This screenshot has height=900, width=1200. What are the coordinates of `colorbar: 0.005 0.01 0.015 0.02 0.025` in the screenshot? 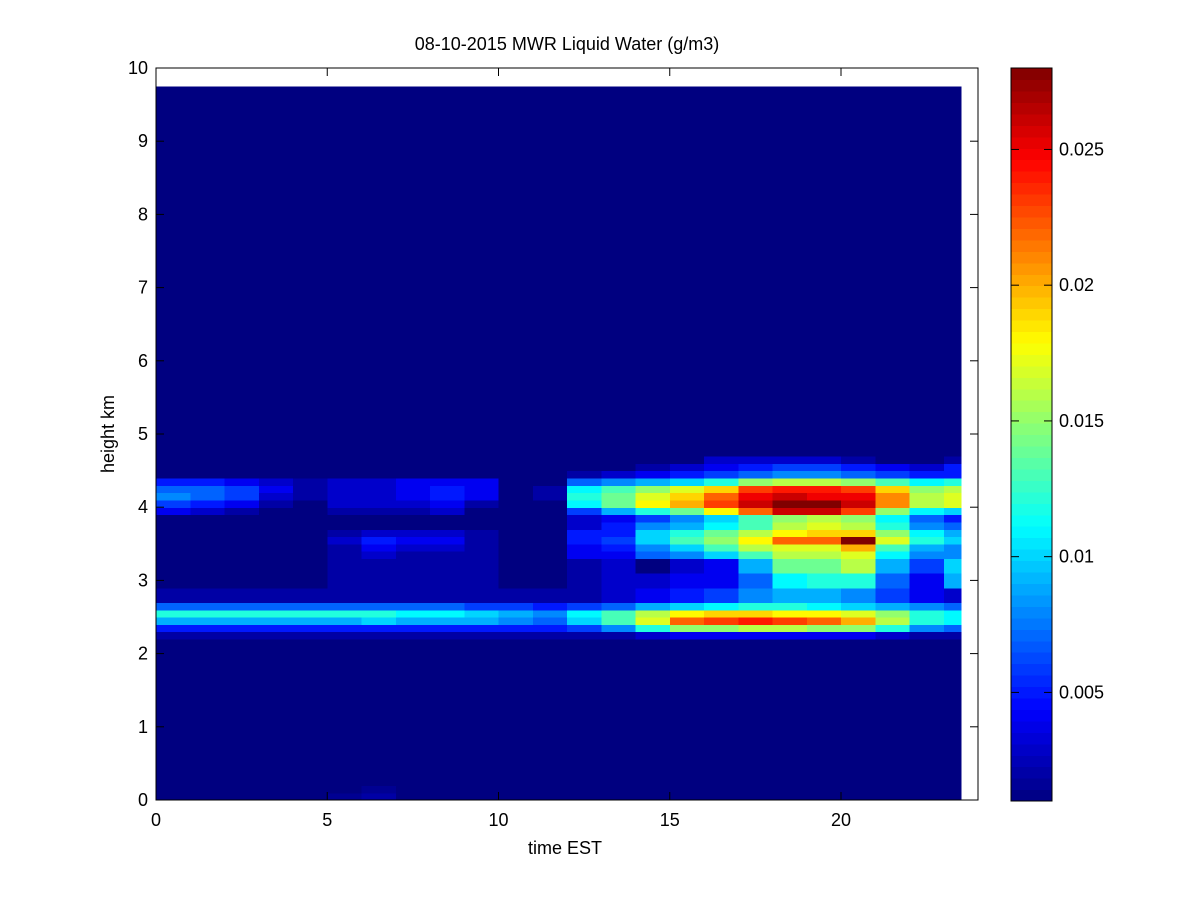 It's located at (1057, 434).